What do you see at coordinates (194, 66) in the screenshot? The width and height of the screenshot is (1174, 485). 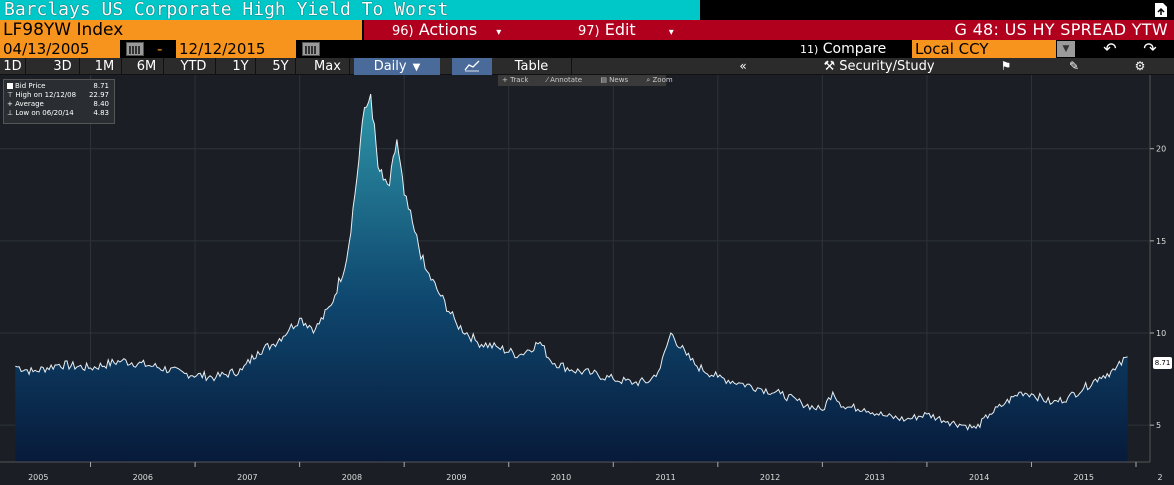 I see `period-ytd-button: YTD` at bounding box center [194, 66].